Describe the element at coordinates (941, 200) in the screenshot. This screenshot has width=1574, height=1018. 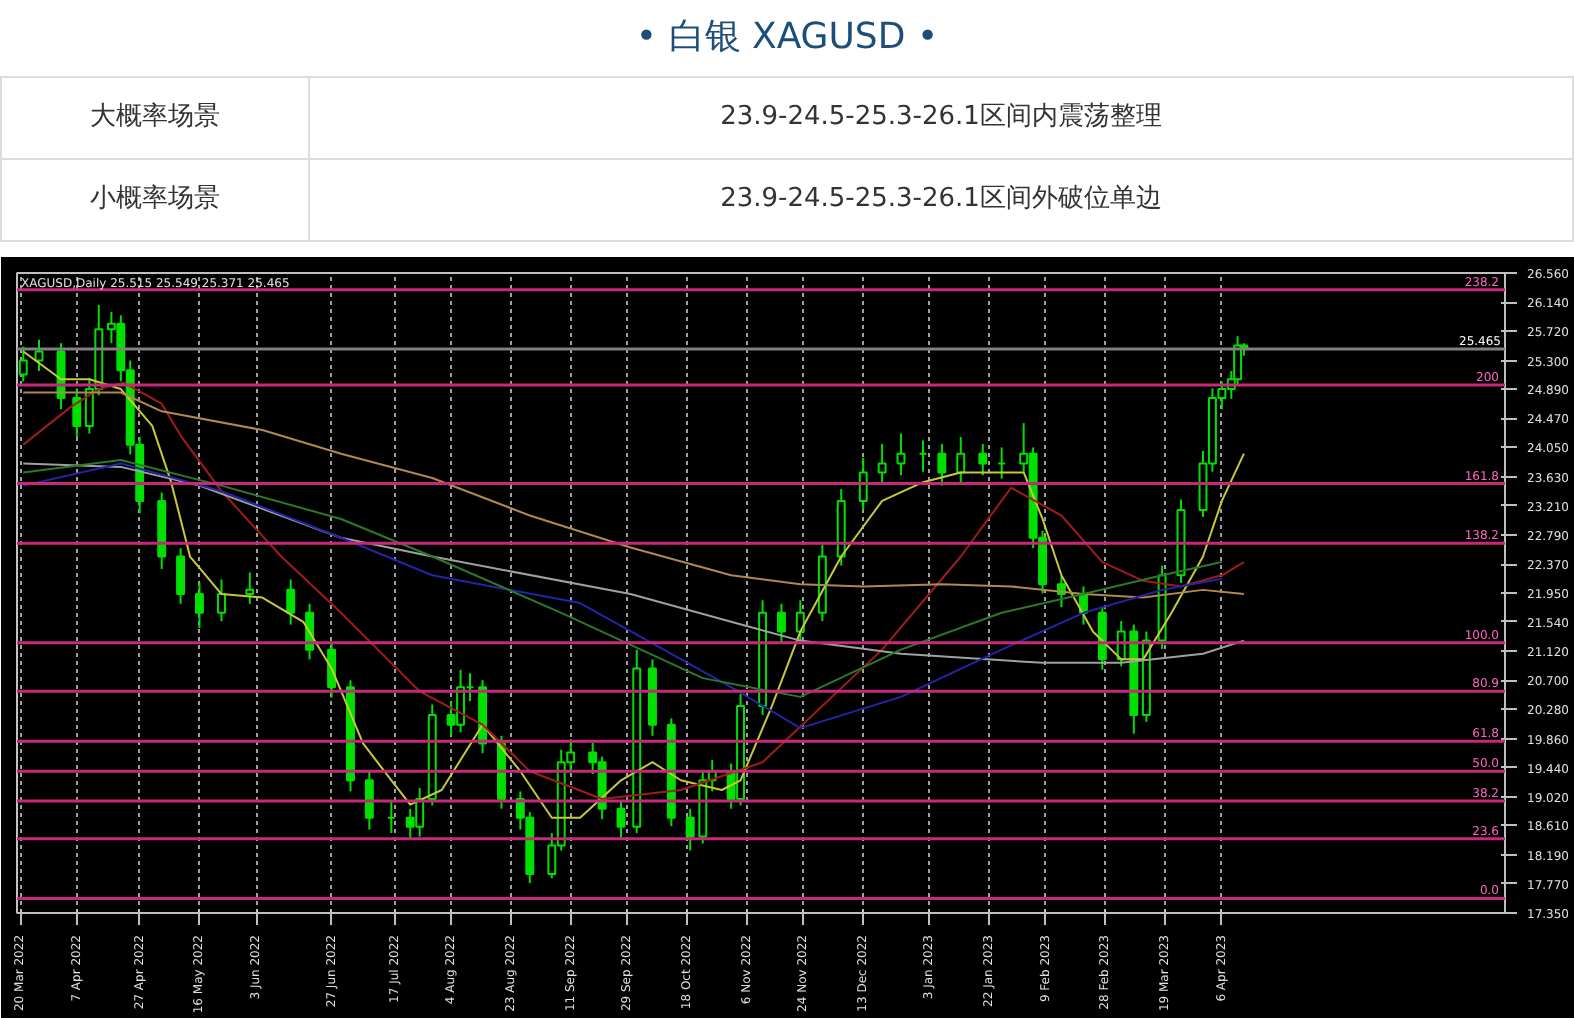
I see `text: 23.9-24.5-25.3-26.1区间外破位单边` at that location.